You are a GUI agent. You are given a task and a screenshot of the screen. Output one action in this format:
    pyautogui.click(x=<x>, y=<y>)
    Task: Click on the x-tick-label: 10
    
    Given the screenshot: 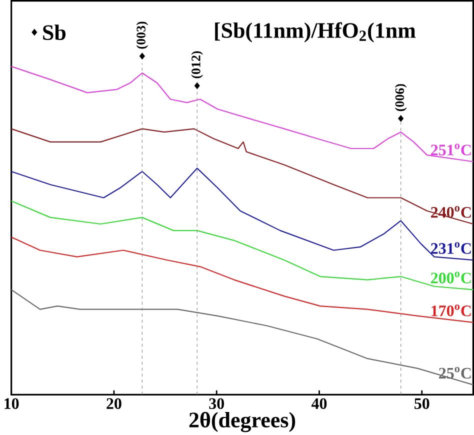 What is the action you would take?
    pyautogui.click(x=11, y=403)
    